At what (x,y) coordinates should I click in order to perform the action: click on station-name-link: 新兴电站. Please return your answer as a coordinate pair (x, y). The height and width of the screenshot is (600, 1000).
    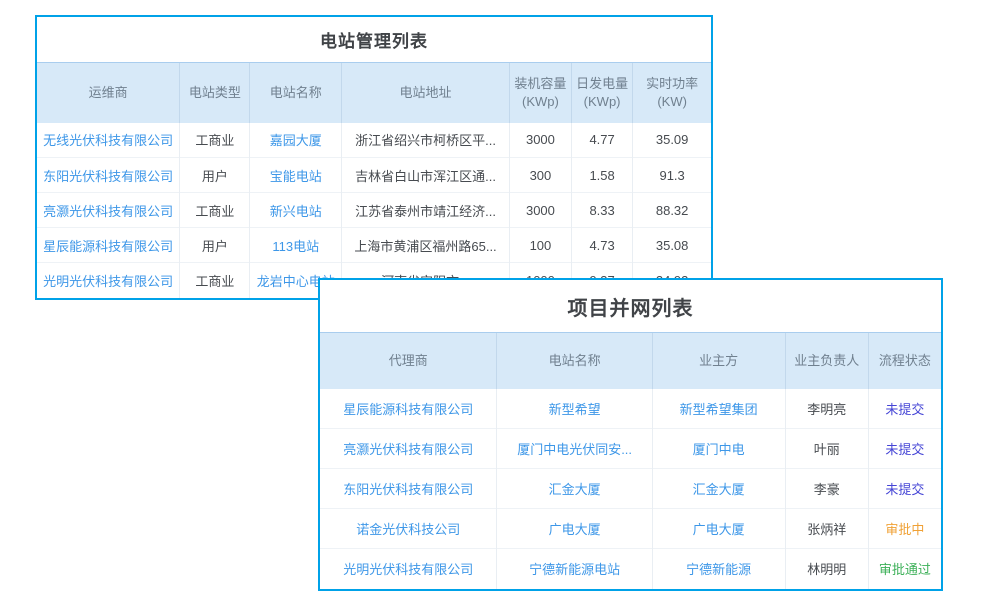
    Looking at the image, I should click on (295, 210).